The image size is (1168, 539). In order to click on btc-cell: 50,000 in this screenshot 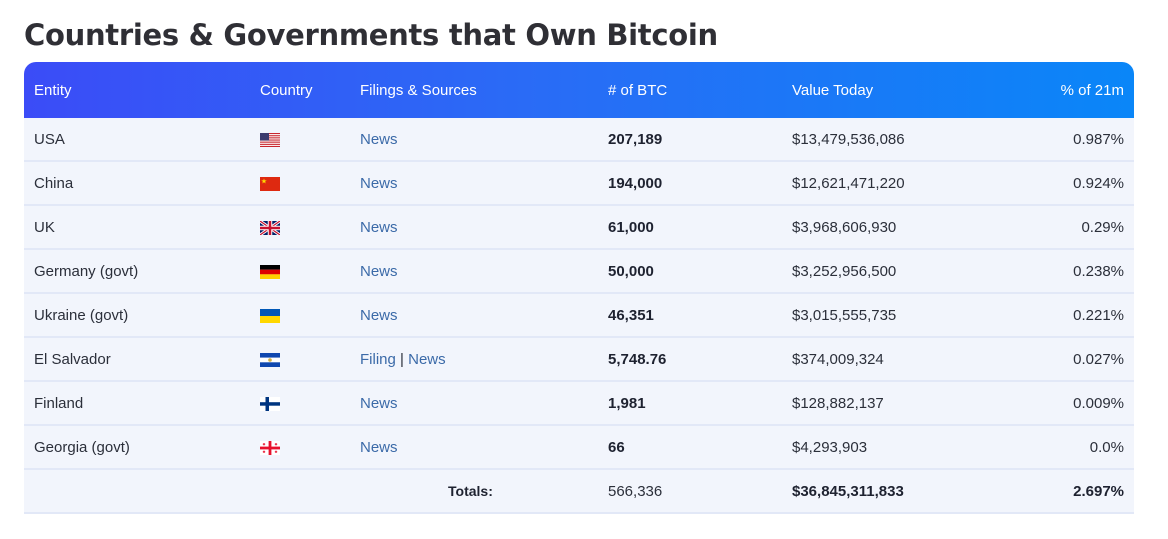, I will do `click(631, 271)`.